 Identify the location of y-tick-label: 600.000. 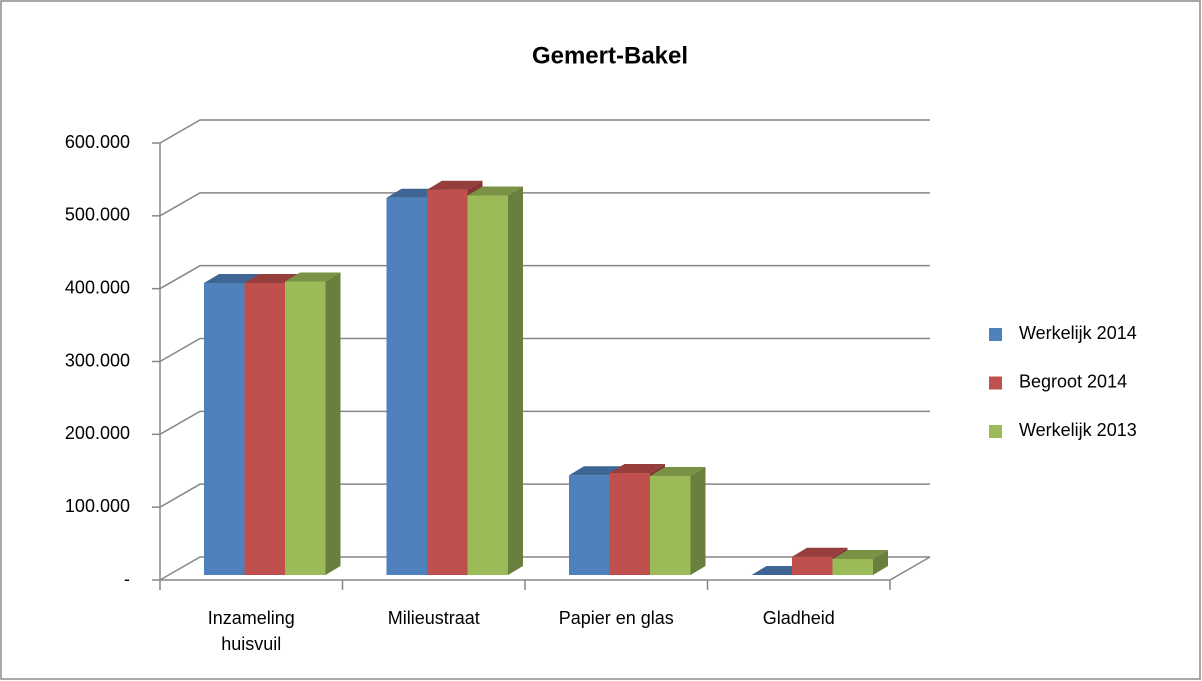
(97, 142).